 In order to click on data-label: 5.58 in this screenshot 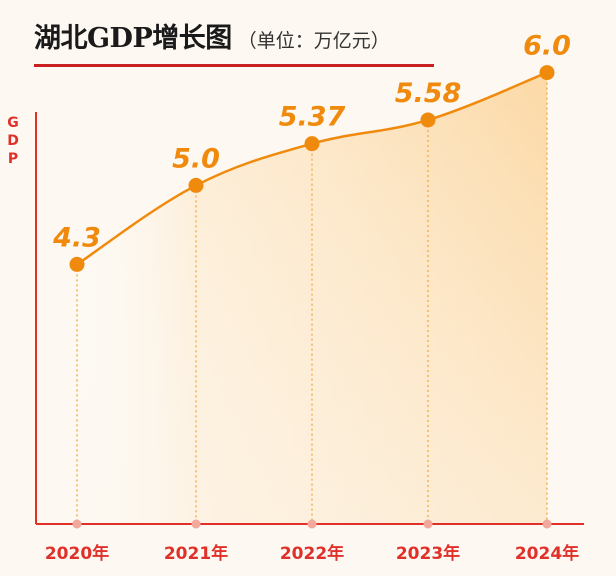, I will do `click(428, 93)`.